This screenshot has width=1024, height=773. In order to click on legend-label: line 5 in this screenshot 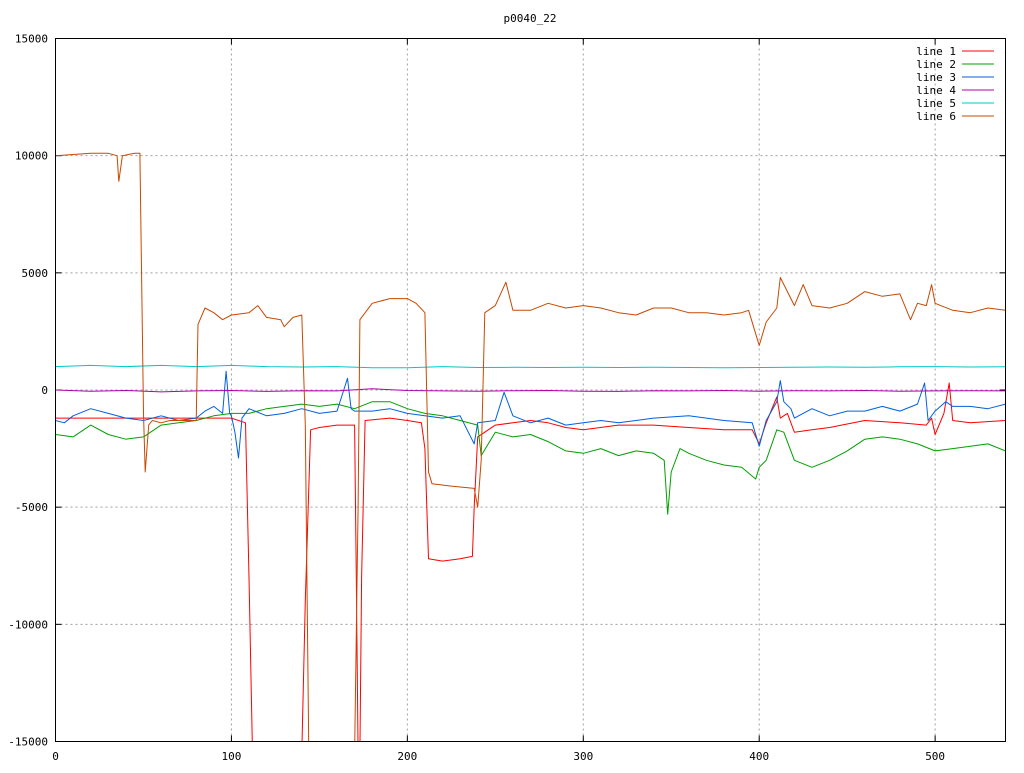, I will do `click(936, 103)`.